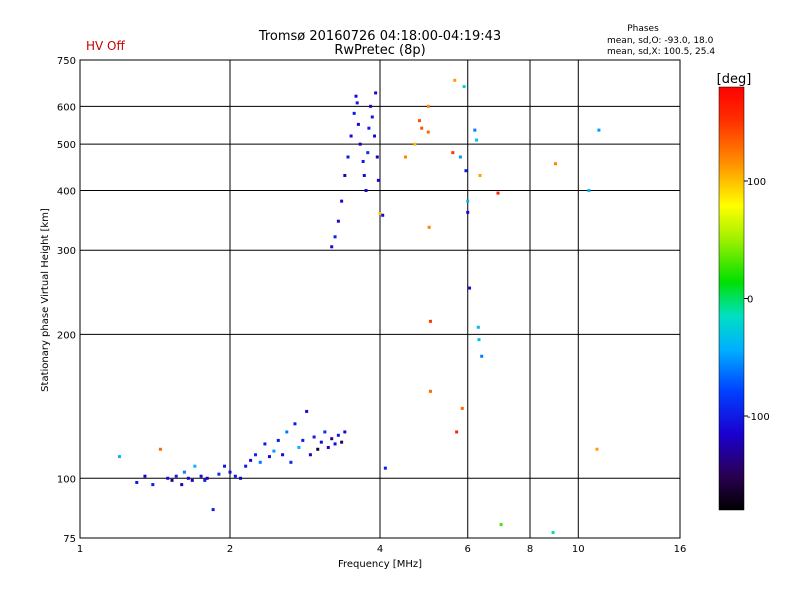  Describe the element at coordinates (468, 549) in the screenshot. I see `x-tick-label: 6` at that location.